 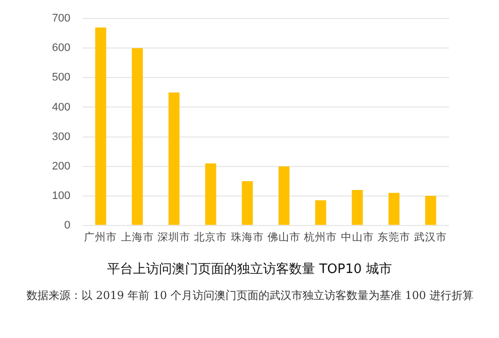 What do you see at coordinates (357, 237) in the screenshot?
I see `x-tick-label: 中山市` at bounding box center [357, 237].